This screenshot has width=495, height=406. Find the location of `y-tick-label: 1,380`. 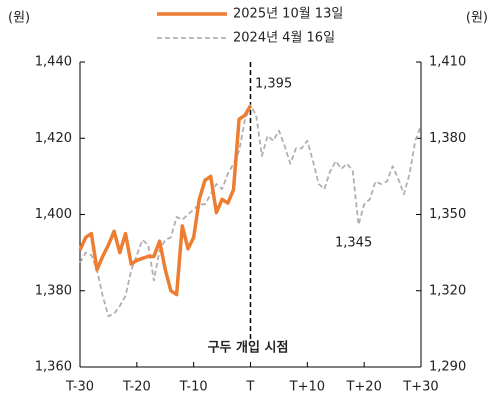

y-tick-label: 1,380 is located at coordinates (53, 290).